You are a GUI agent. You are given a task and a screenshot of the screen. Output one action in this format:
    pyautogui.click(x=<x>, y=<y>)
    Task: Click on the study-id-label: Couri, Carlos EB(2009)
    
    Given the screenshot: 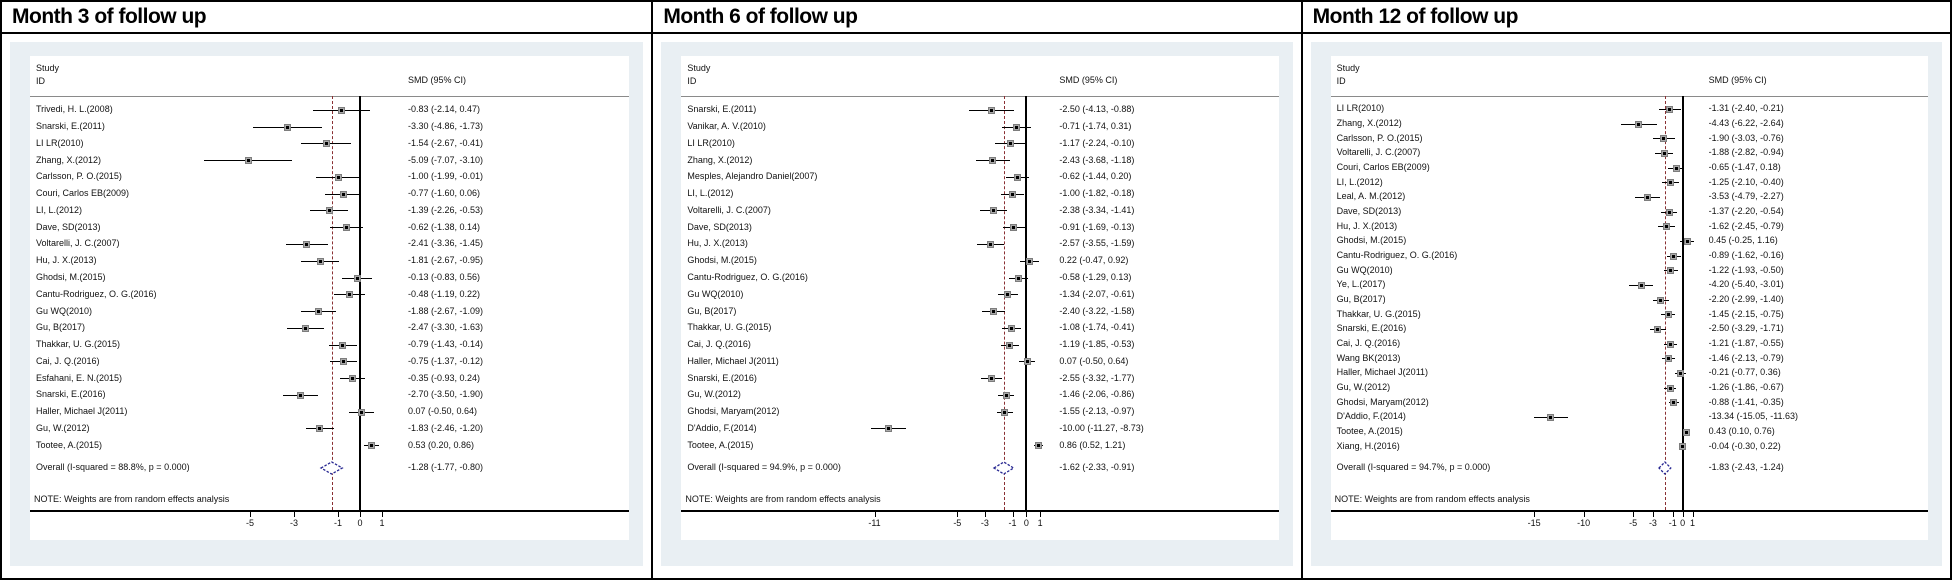 What is the action you would take?
    pyautogui.click(x=83, y=193)
    